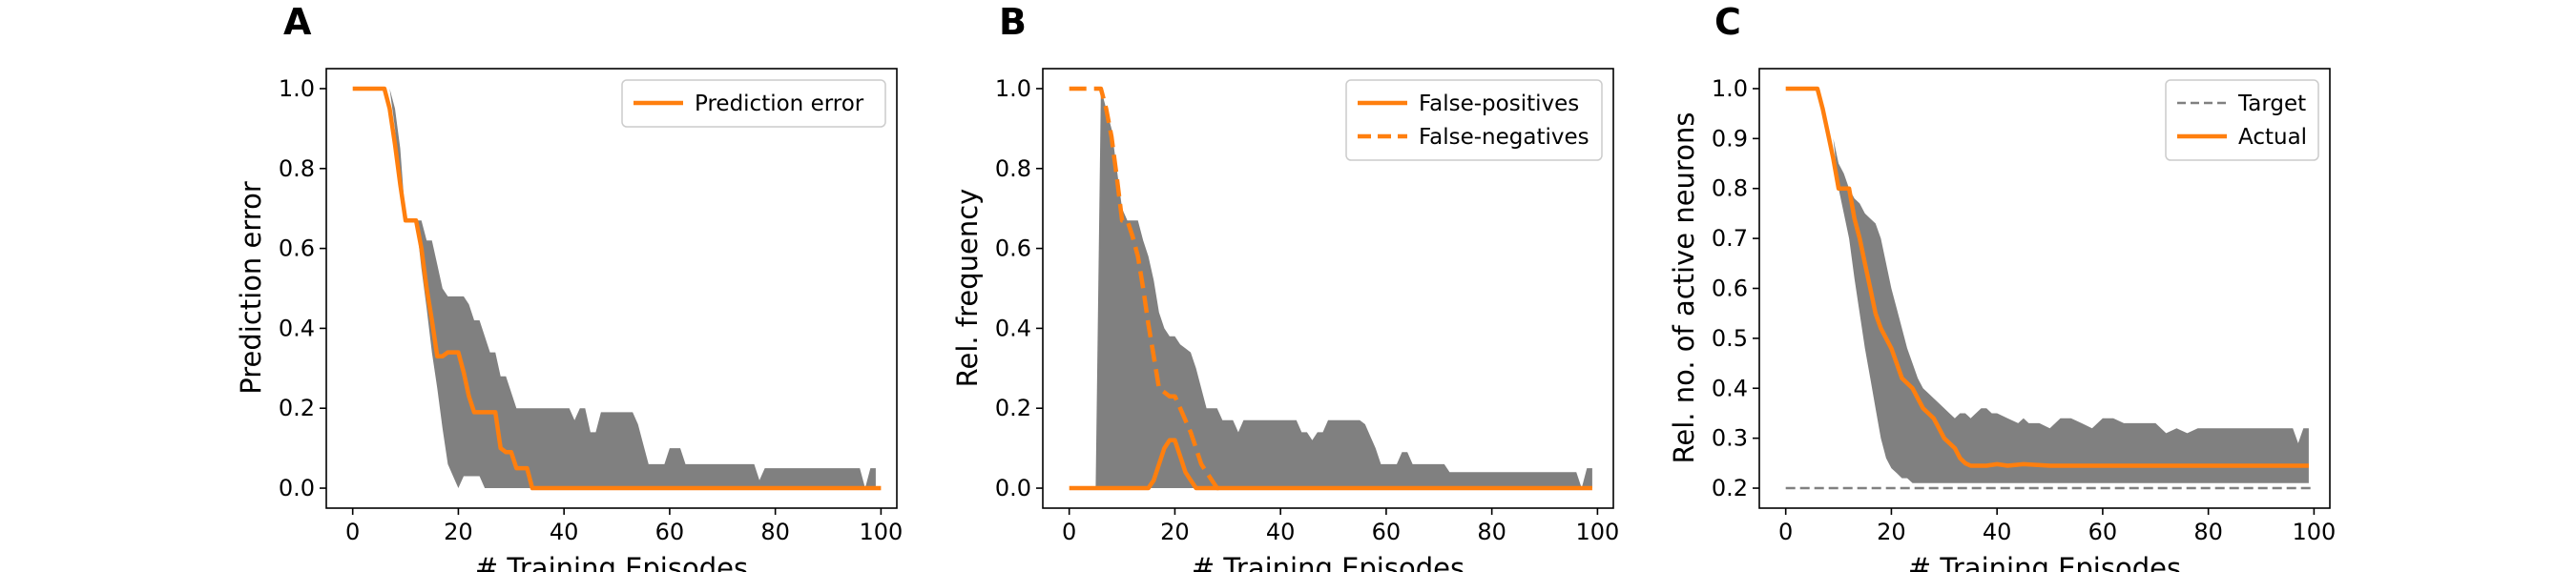 The height and width of the screenshot is (572, 2576). What do you see at coordinates (1684, 288) in the screenshot?
I see `panel-c-ylabel: Rel. no. of active neurons` at bounding box center [1684, 288].